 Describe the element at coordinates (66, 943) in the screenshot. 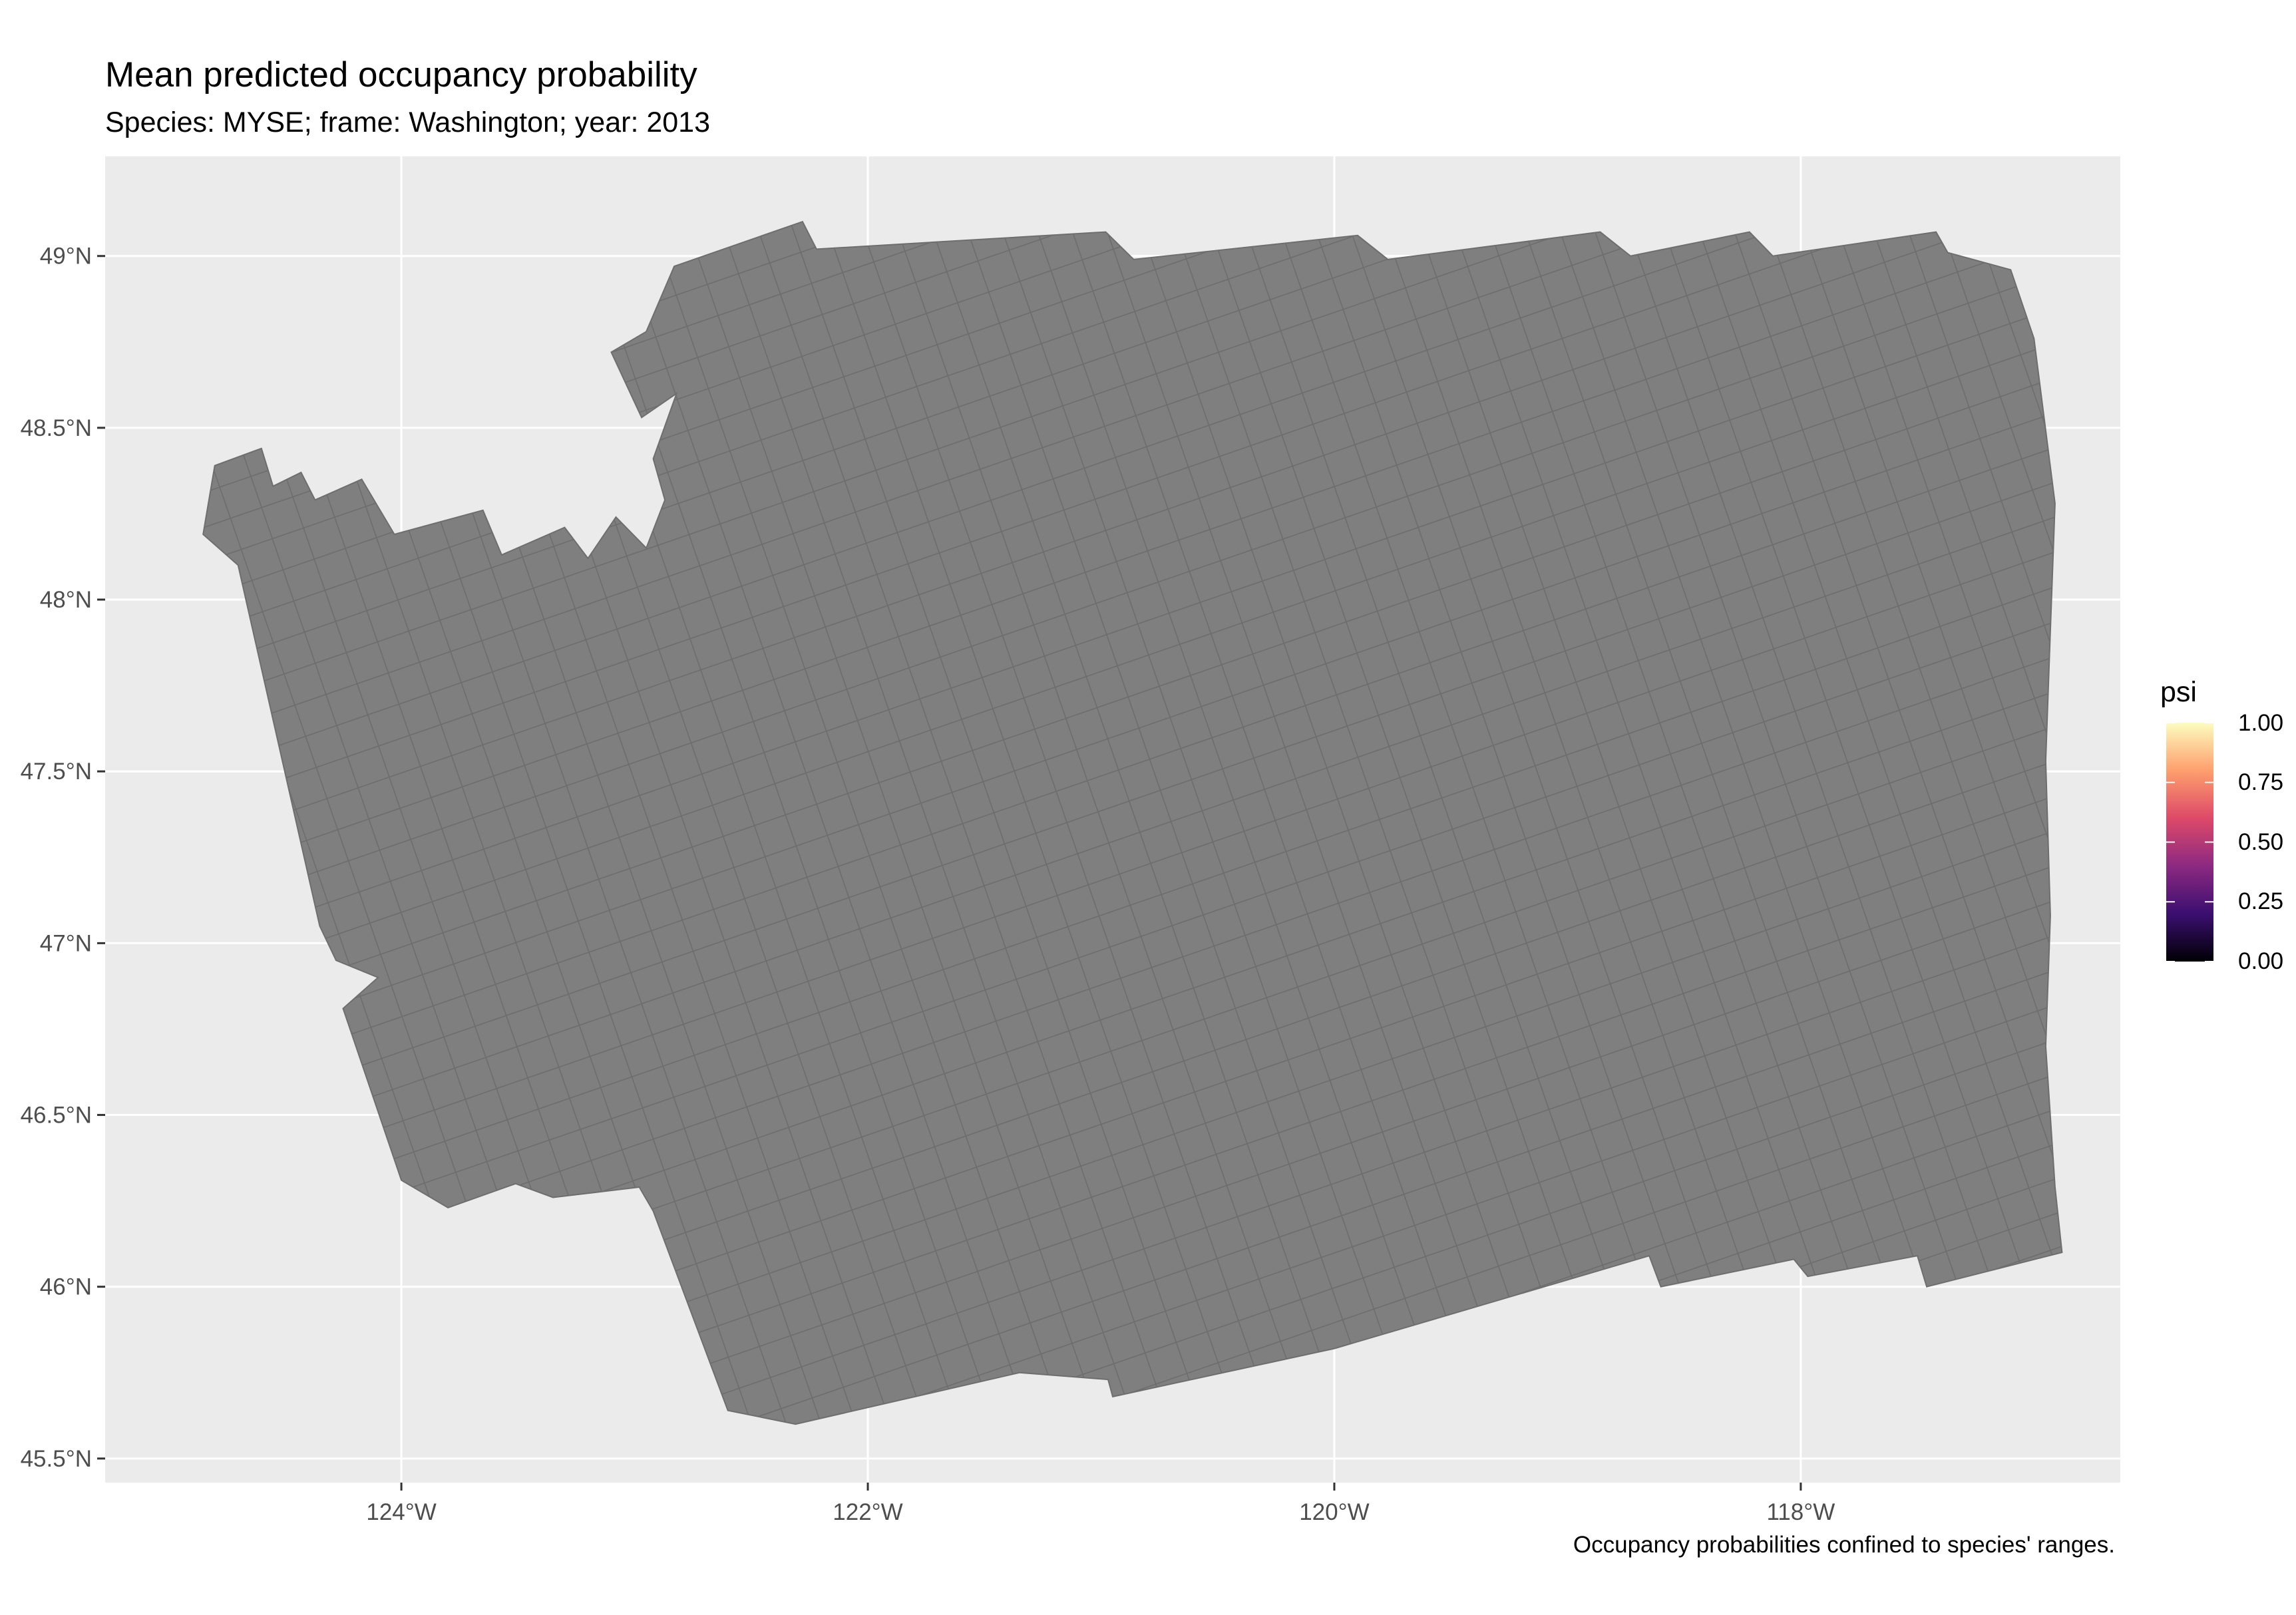

I see `y-tick-label: 47°N` at that location.